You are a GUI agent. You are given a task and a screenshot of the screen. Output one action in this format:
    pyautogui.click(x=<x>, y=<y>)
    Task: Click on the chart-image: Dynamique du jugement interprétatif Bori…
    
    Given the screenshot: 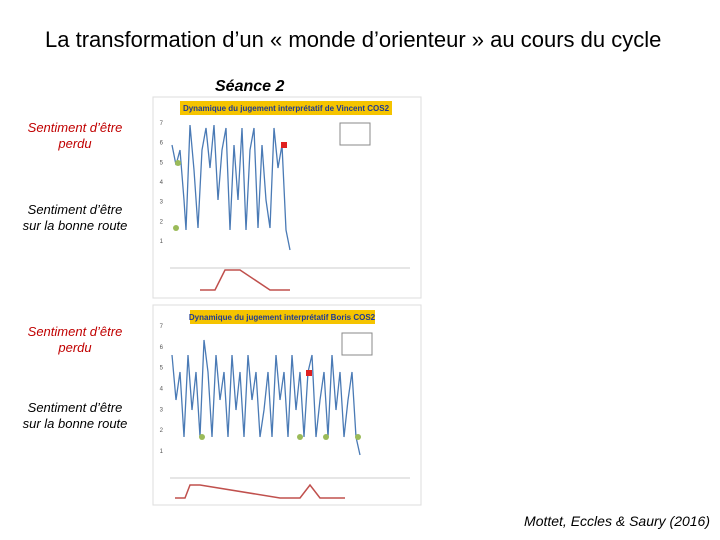 What is the action you would take?
    pyautogui.click(x=287, y=405)
    